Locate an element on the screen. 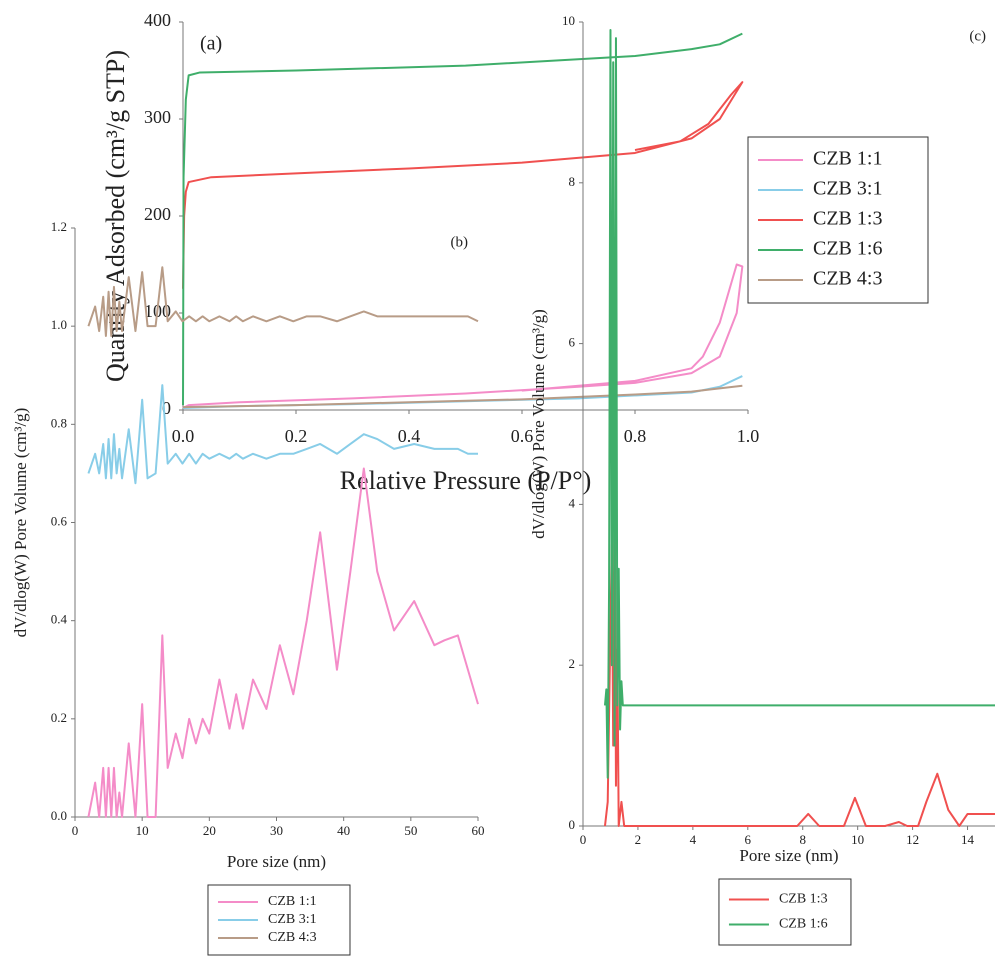  x-tick-label: 1.0 is located at coordinates (748, 436).